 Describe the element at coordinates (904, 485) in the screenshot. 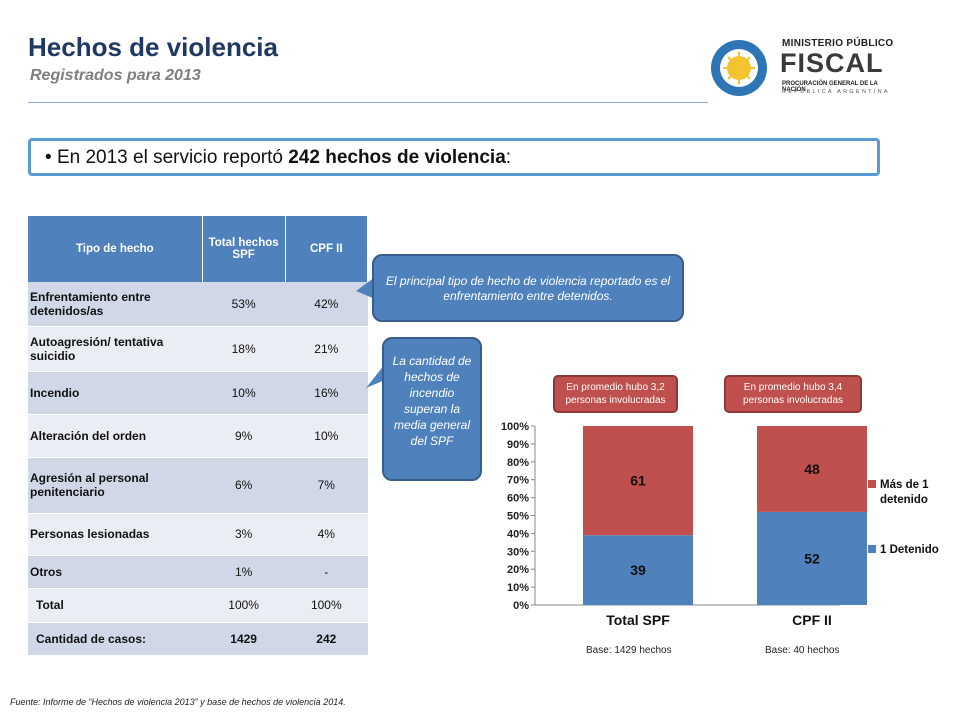

I see `legend-label: Más de 1` at that location.